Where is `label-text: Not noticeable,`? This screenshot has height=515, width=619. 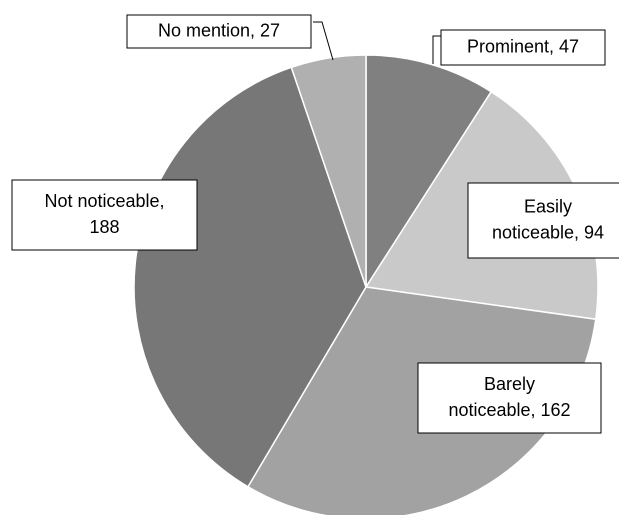
label-text: Not noticeable, is located at coordinates (104, 201).